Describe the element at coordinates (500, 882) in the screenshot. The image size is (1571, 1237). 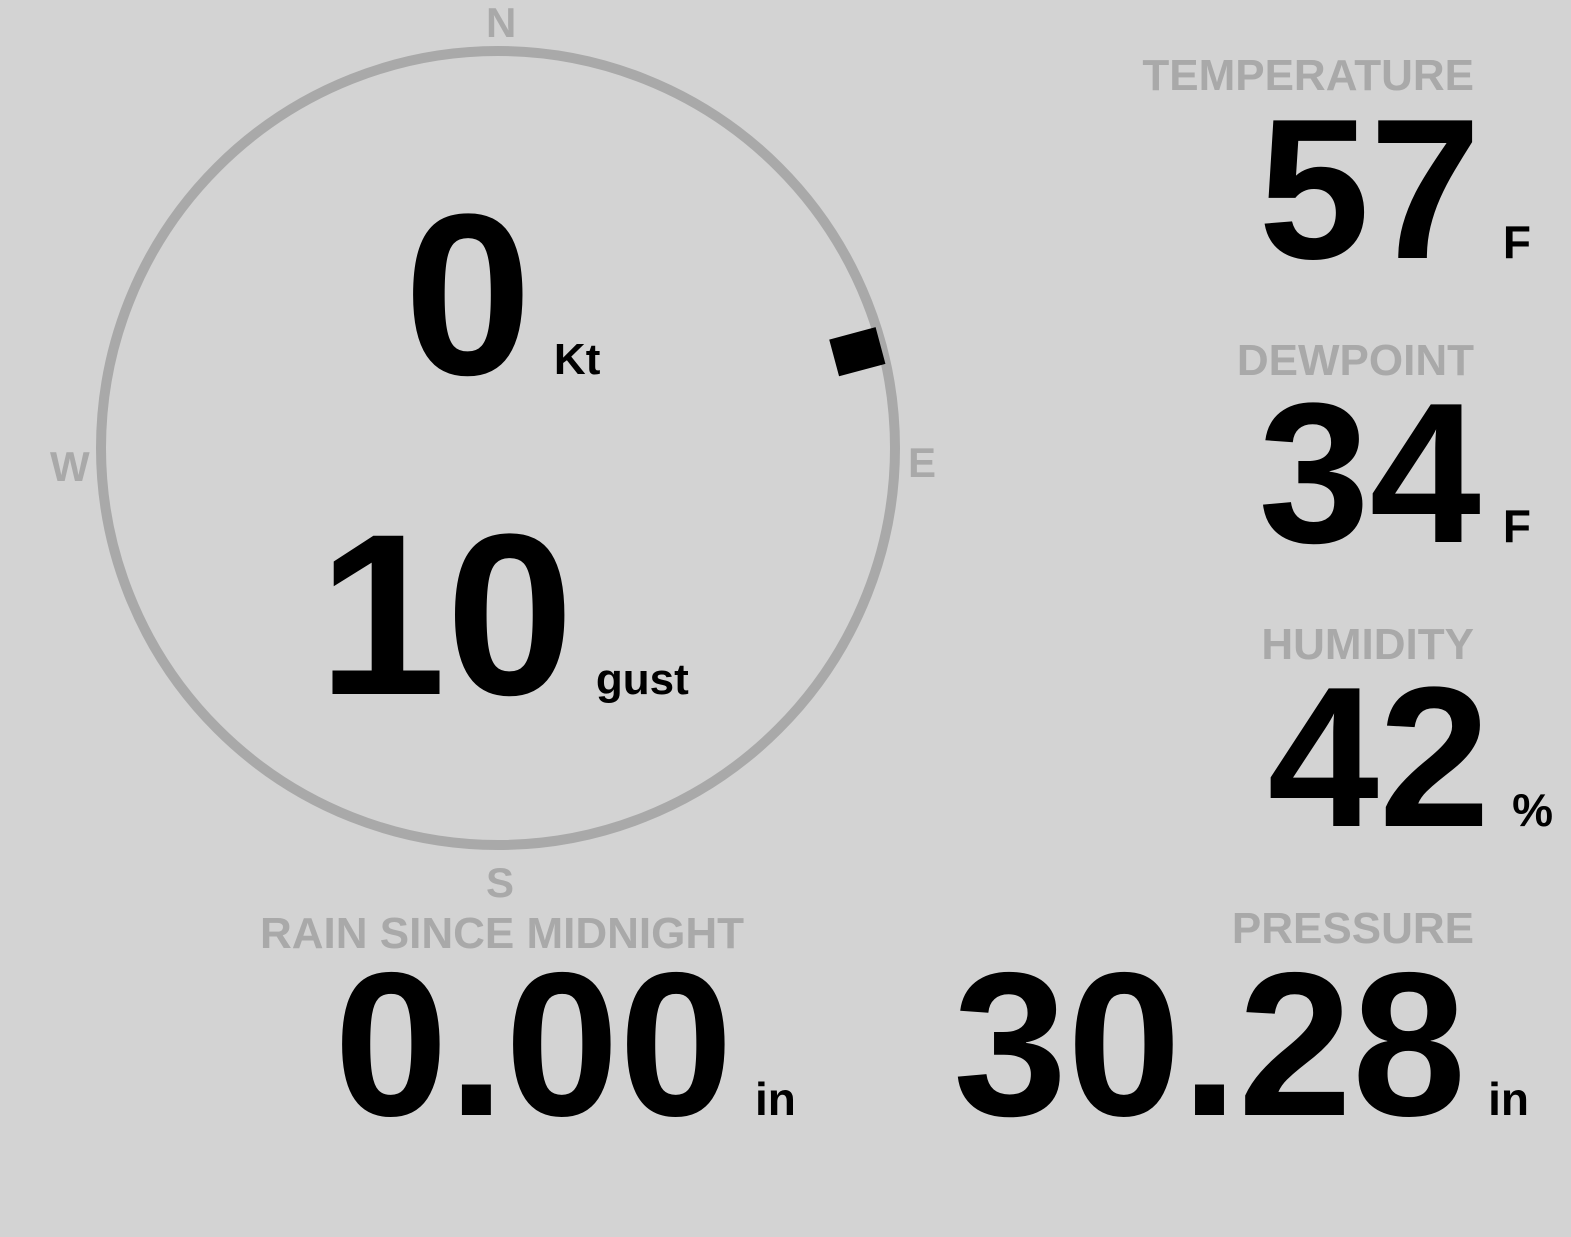
I see `compass-south: S` at that location.